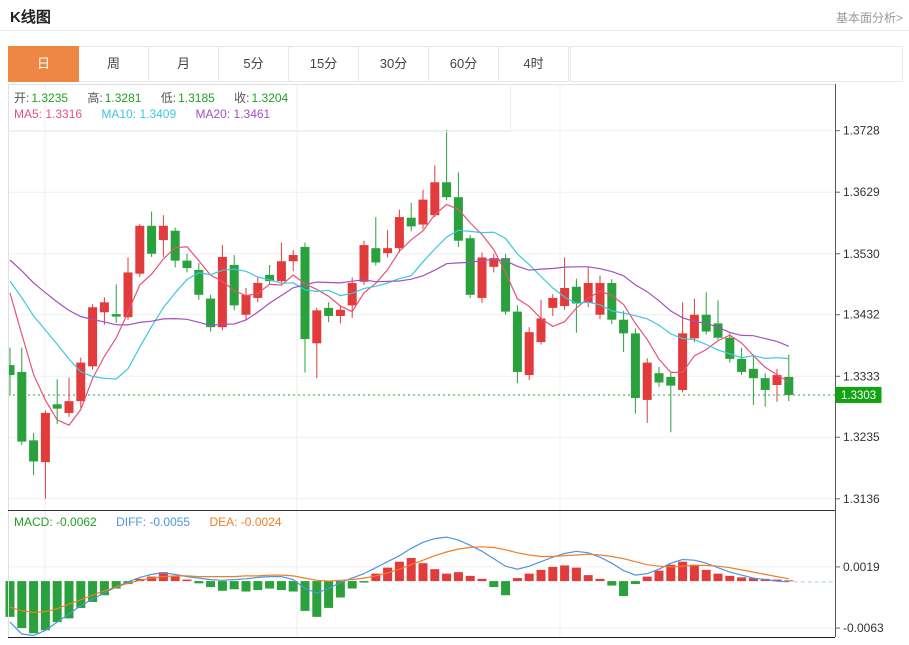 Image resolution: width=909 pixels, height=645 pixels. What do you see at coordinates (261, 98) in the screenshot?
I see `ohlc-close: 收: 1.3204` at bounding box center [261, 98].